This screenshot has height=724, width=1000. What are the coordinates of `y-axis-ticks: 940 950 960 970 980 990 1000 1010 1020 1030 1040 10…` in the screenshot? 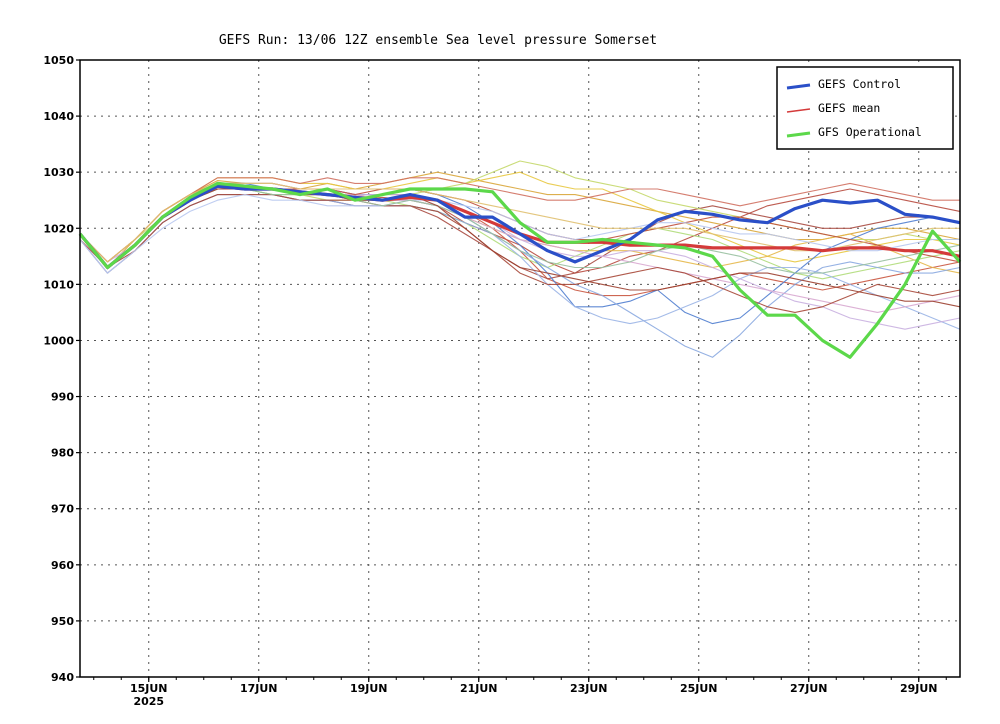 It's located at (61, 369).